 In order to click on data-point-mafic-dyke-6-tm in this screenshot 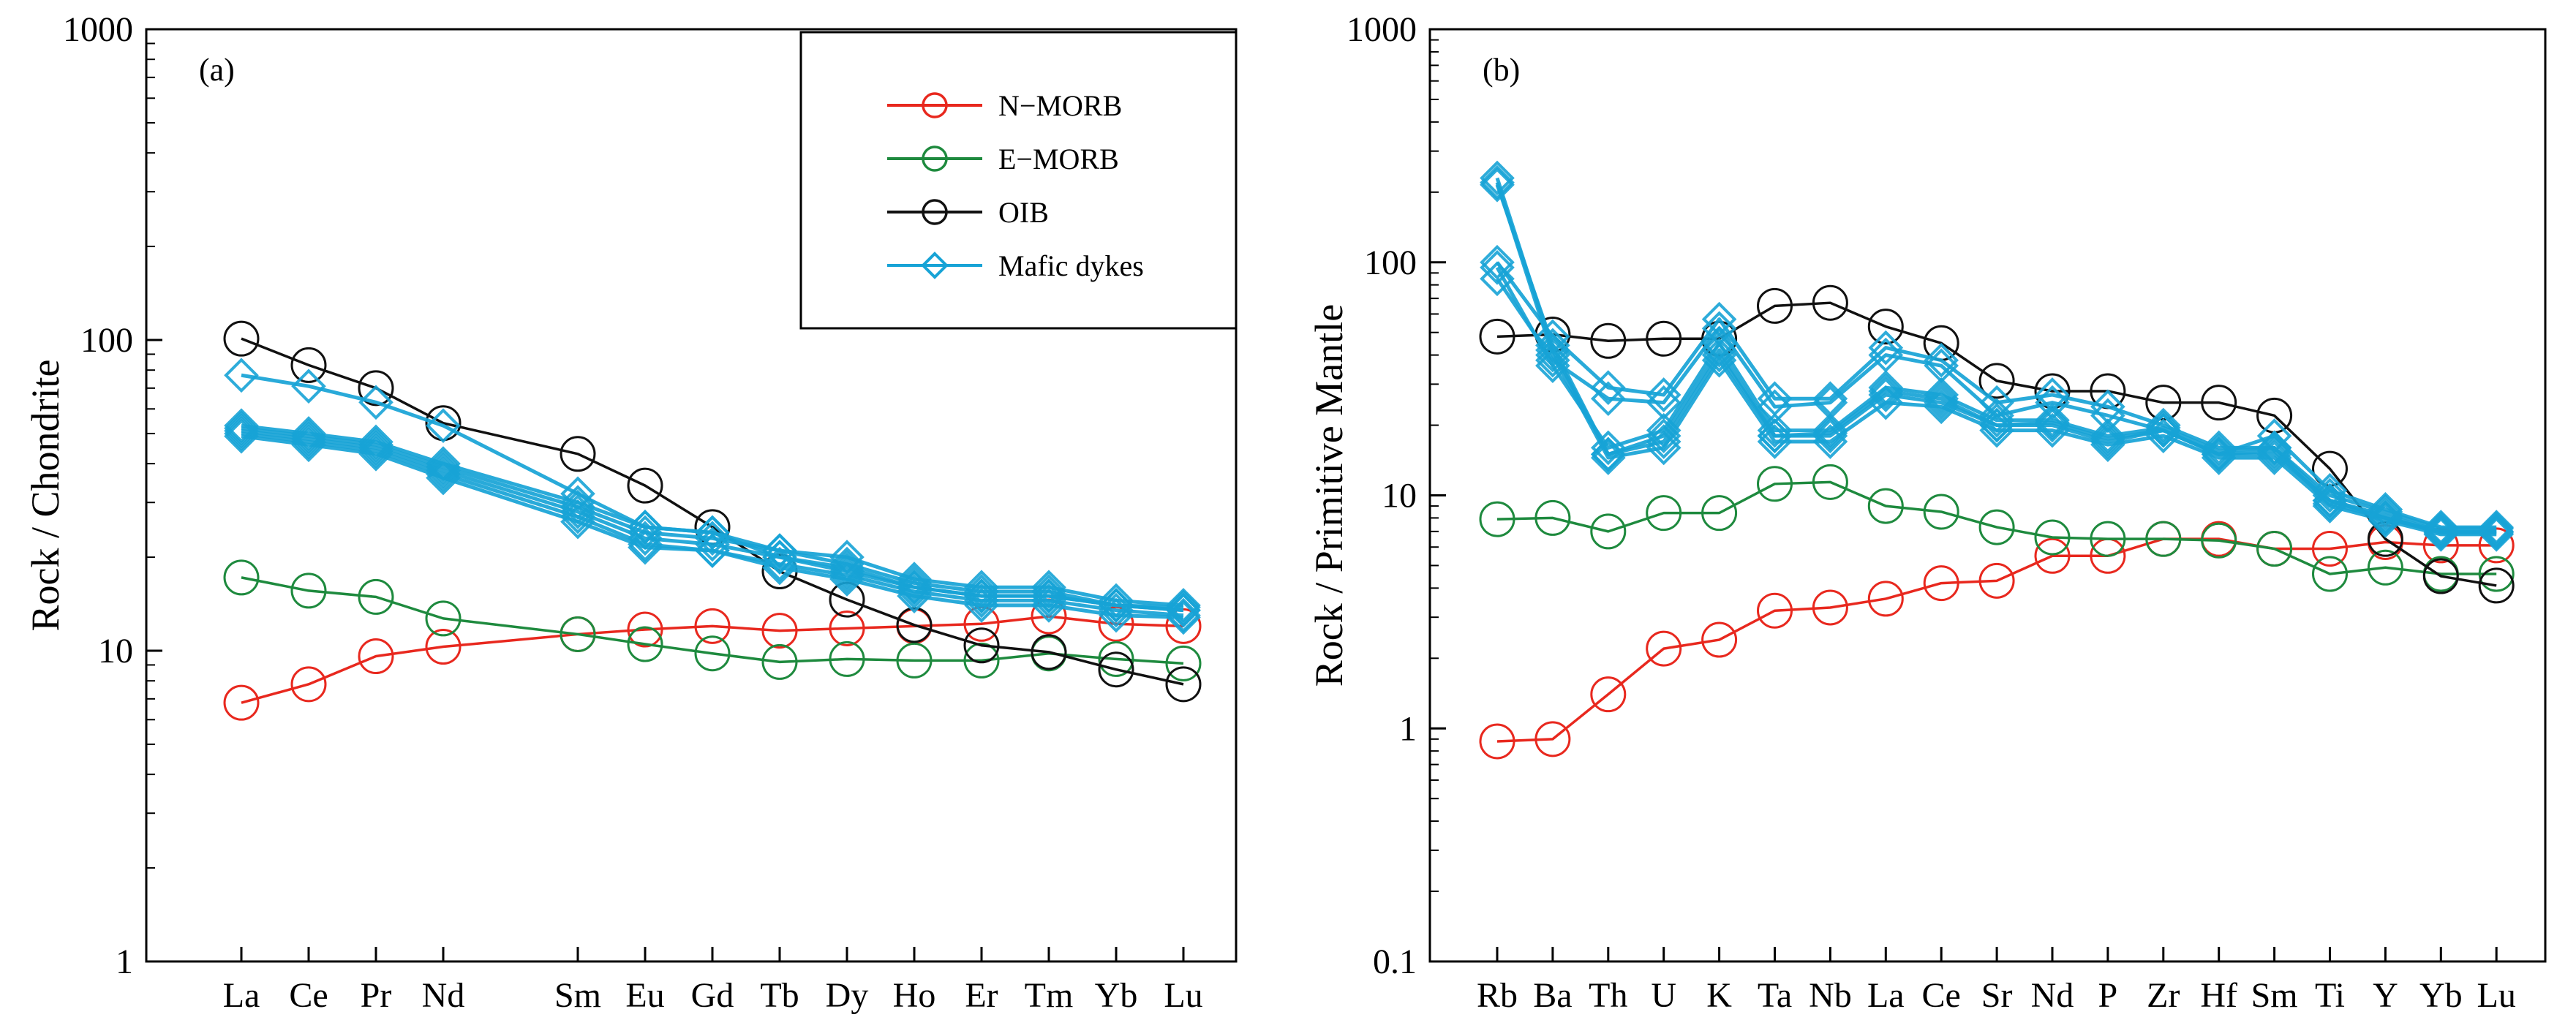, I will do `click(1048, 605)`.